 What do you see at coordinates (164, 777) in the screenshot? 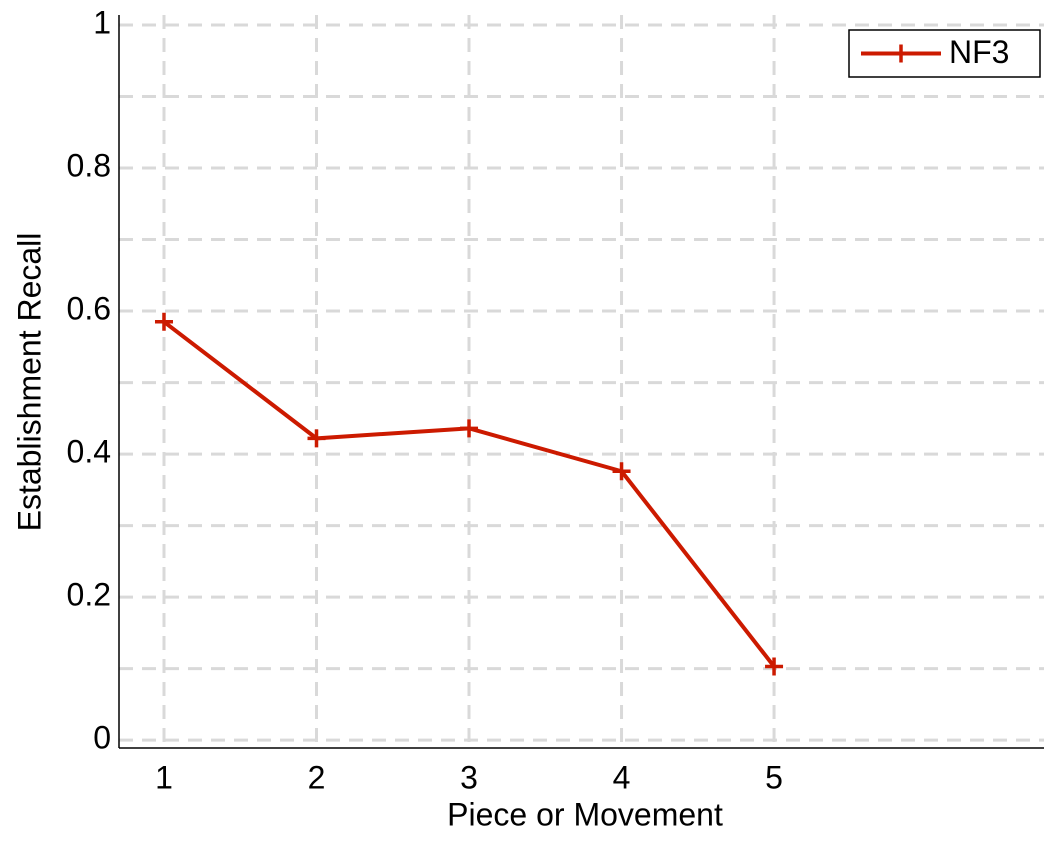
I see `x-tick-label: 1` at bounding box center [164, 777].